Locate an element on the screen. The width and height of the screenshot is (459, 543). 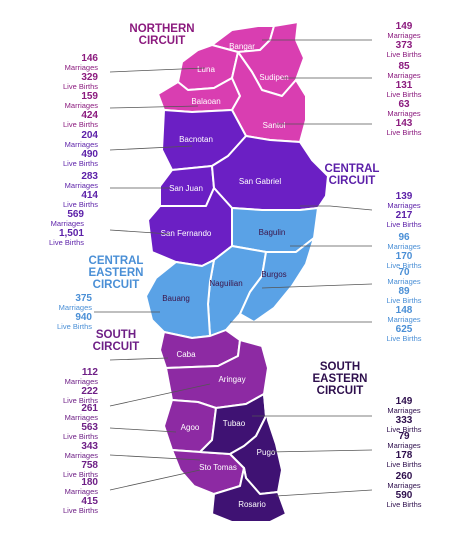
map-label-san-juan: San Juan is located at coordinates (186, 188).